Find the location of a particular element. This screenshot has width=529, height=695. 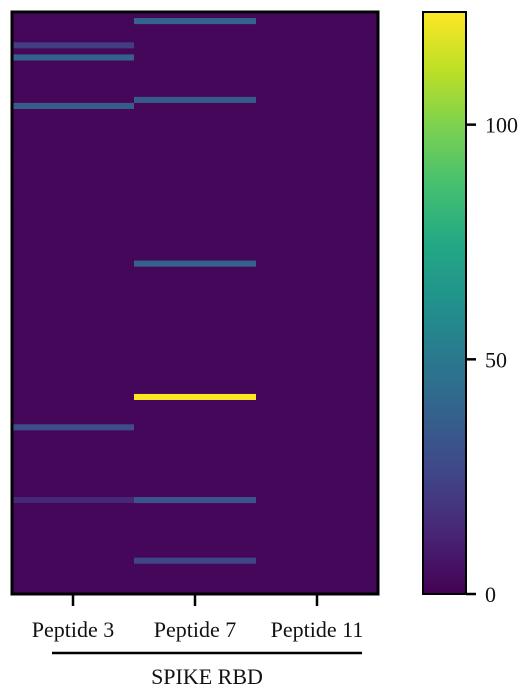

x-tick-label: Peptide 11 is located at coordinates (317, 629).